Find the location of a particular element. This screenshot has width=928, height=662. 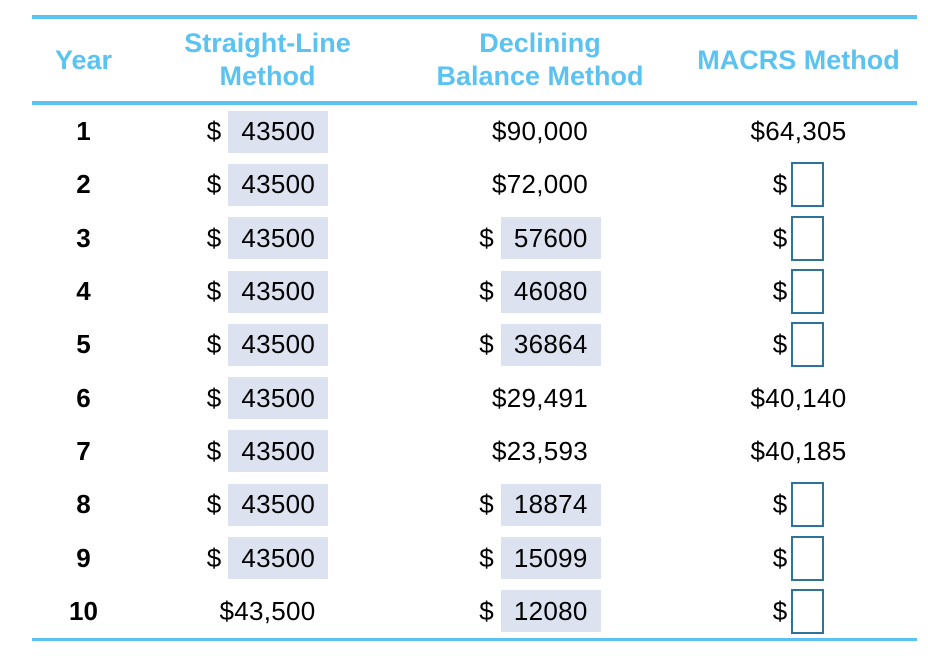

declining-cell: $18874 is located at coordinates (540, 504).